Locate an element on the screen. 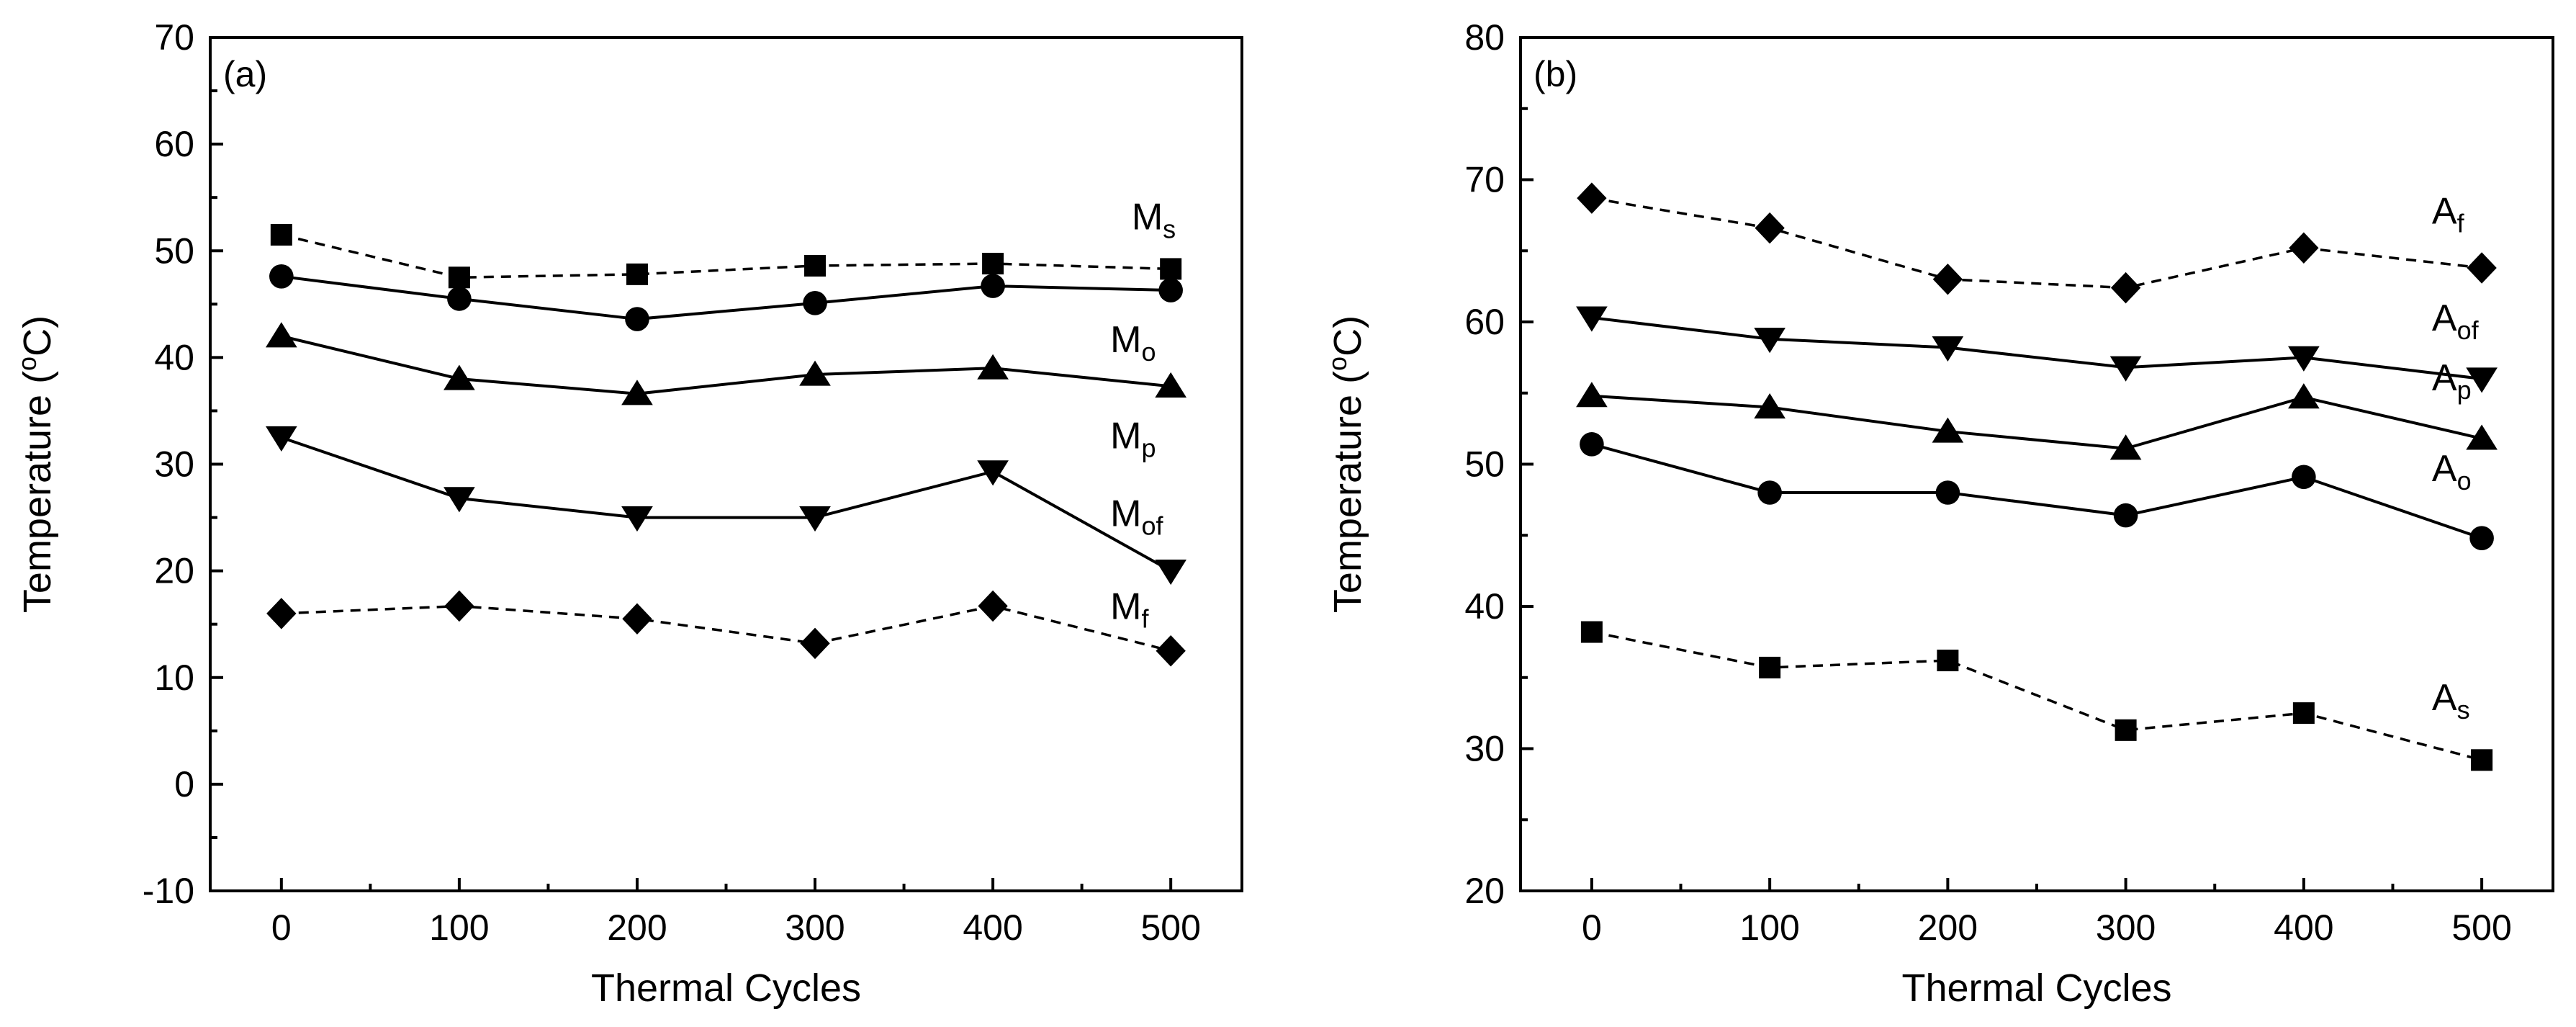  series-label-Mof: Mof is located at coordinates (1136, 516).